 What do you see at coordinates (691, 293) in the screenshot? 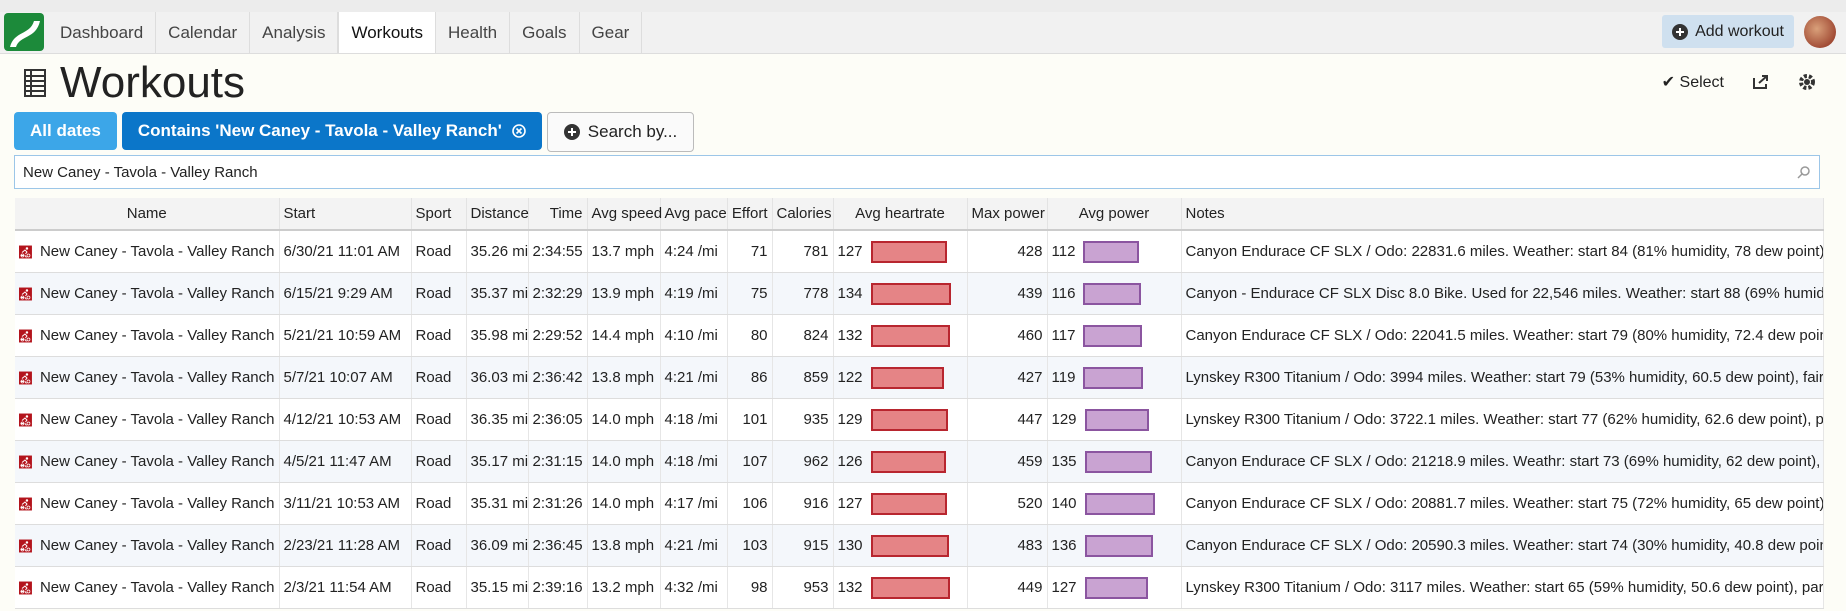
I see `cell-text: 4:19 /mi` at bounding box center [691, 293].